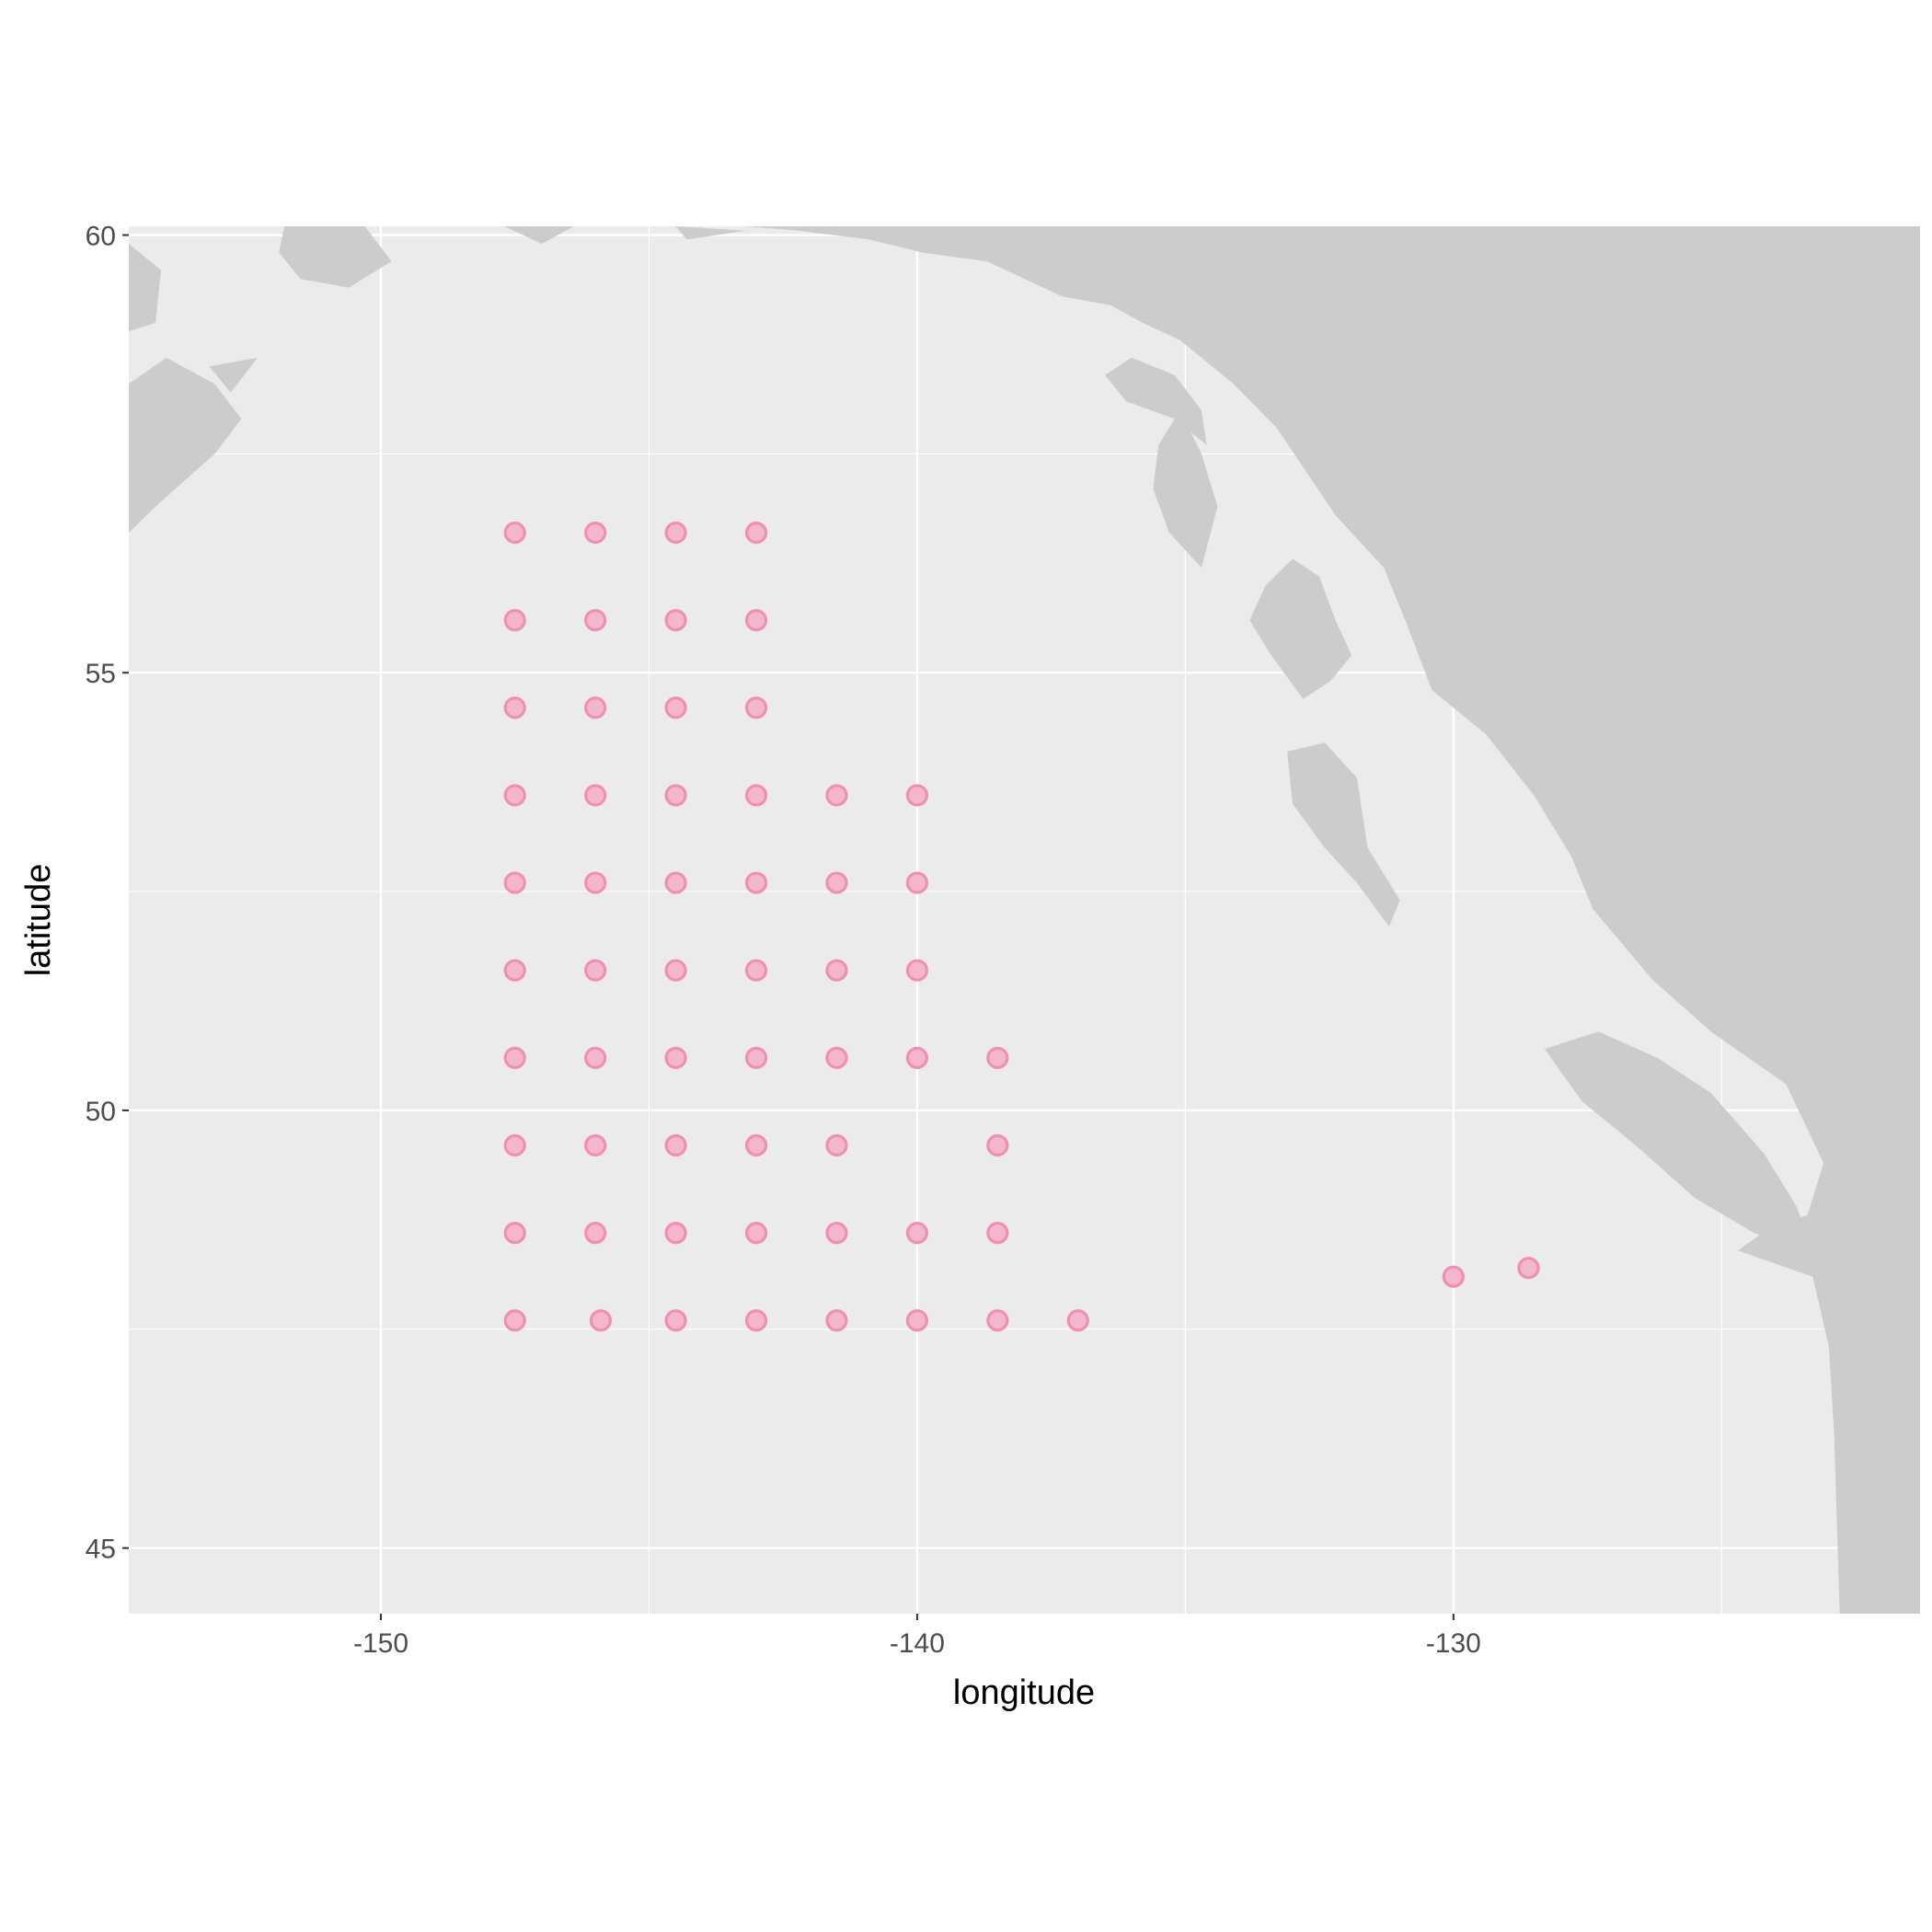 The width and height of the screenshot is (1932, 1932). What do you see at coordinates (1453, 1643) in the screenshot?
I see `x-tick-label: -130` at bounding box center [1453, 1643].